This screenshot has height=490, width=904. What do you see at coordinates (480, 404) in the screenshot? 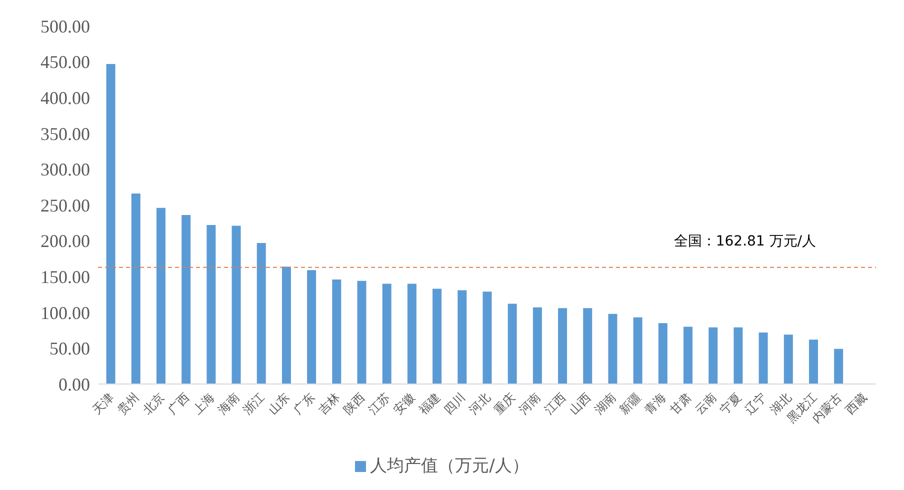
I see `x-tick-label: 河北` at bounding box center [480, 404].